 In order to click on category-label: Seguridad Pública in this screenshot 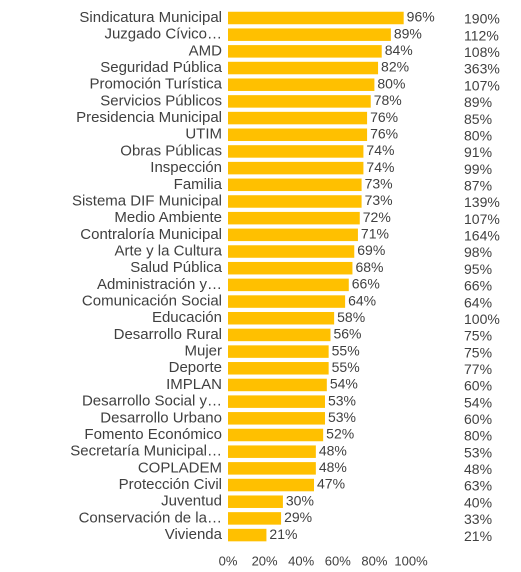, I will do `click(161, 67)`.